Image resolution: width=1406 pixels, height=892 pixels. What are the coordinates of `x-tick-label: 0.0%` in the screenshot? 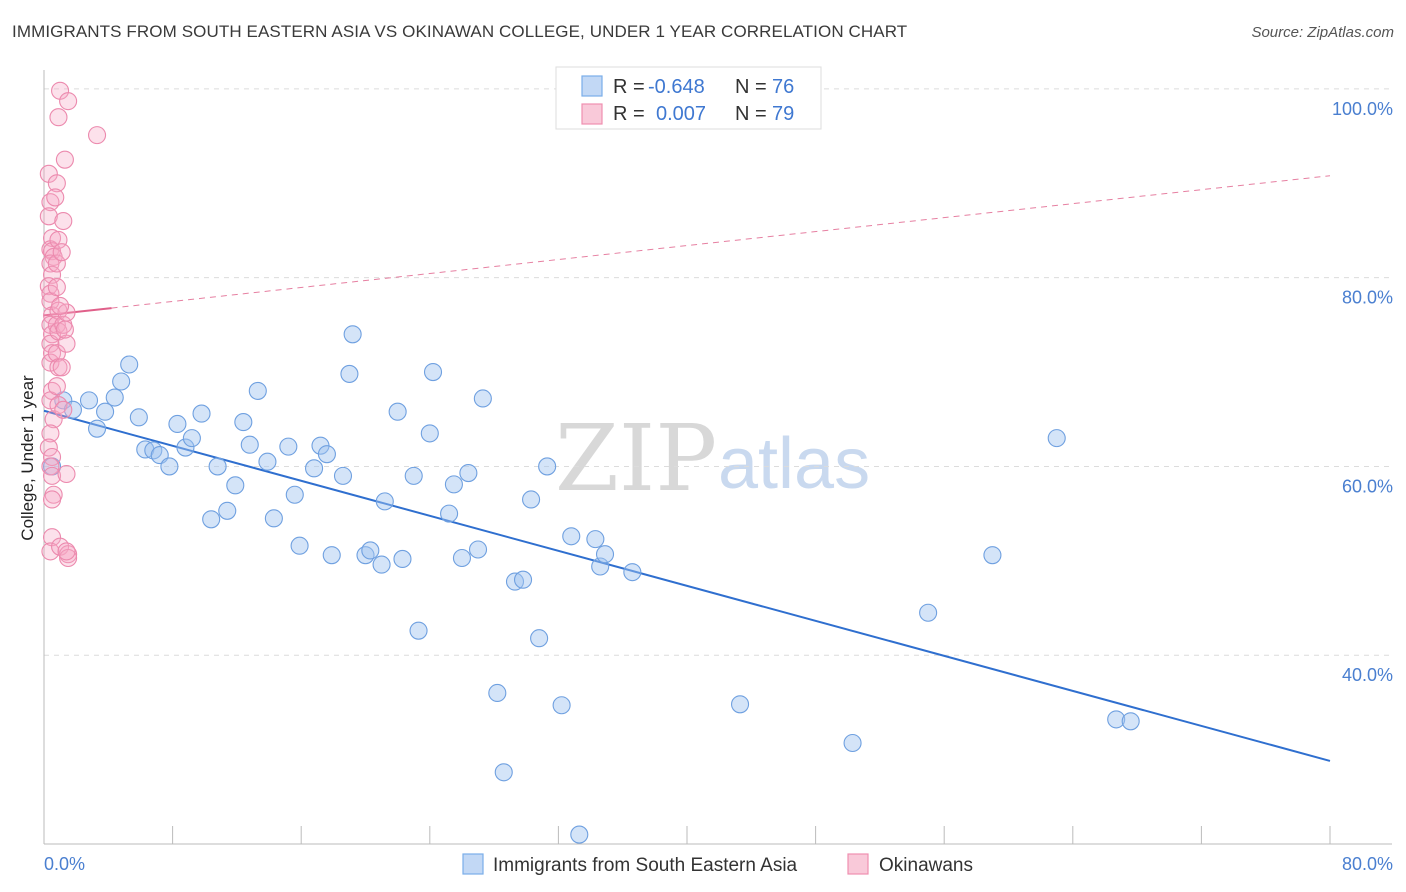 It's located at (64, 864).